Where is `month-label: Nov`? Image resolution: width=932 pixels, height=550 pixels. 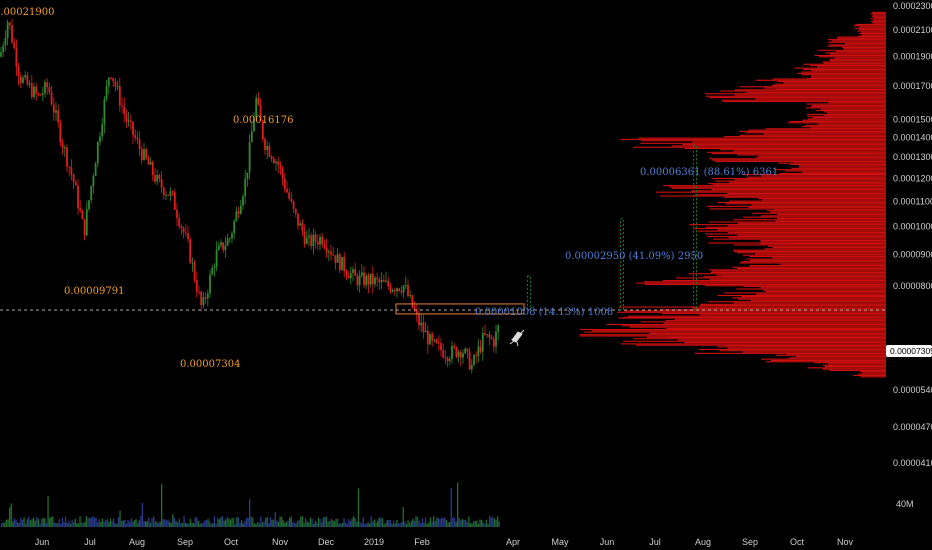
month-label: Nov is located at coordinates (845, 542).